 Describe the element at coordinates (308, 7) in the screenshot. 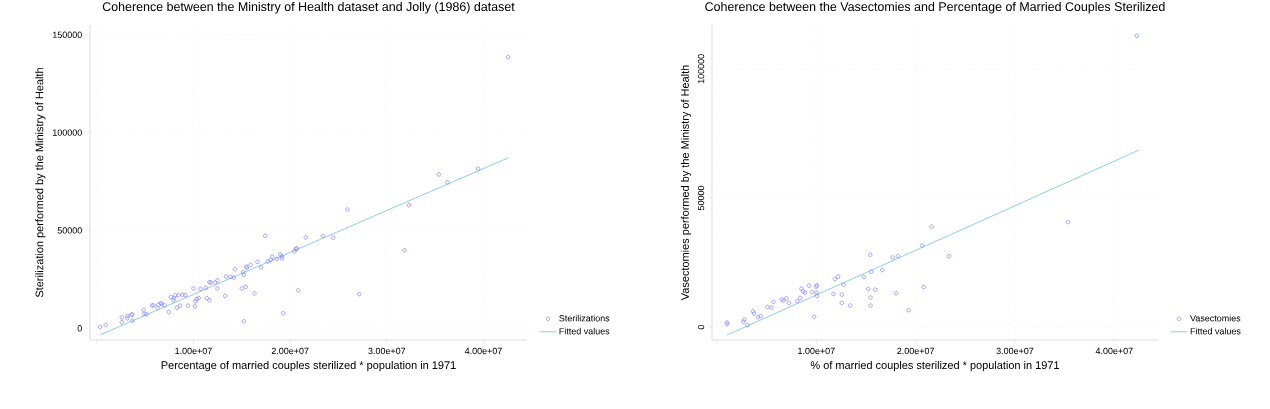

I see `chart-title: Coherence between the Ministry of Health dataset and Jolly (1986) dataset` at that location.